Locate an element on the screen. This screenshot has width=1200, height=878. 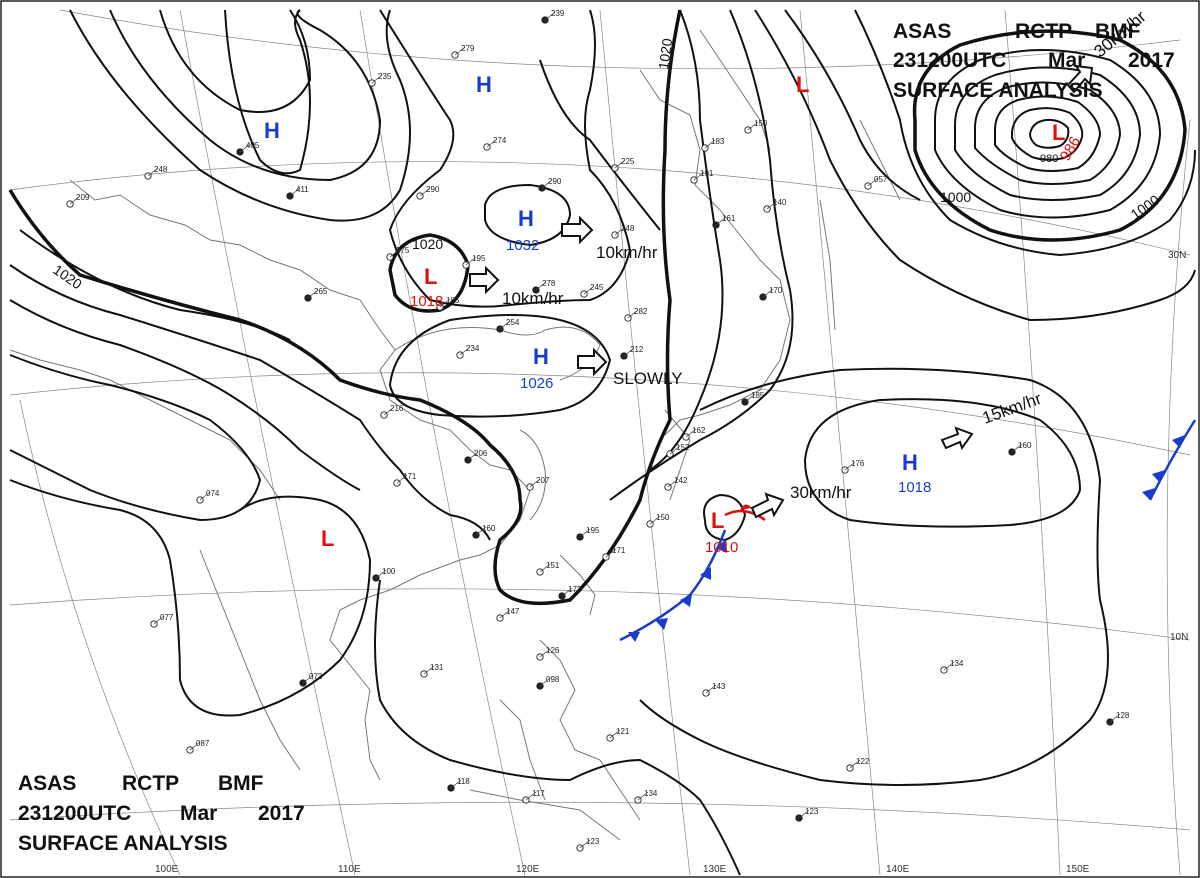
header-time: 231200UTC is located at coordinates (74, 813).